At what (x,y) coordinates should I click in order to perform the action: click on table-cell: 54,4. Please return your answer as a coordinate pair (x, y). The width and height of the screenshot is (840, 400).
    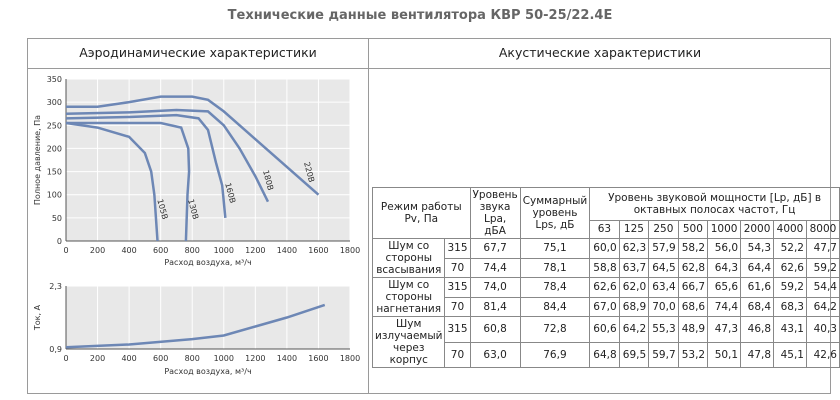
    Looking at the image, I should click on (822, 287).